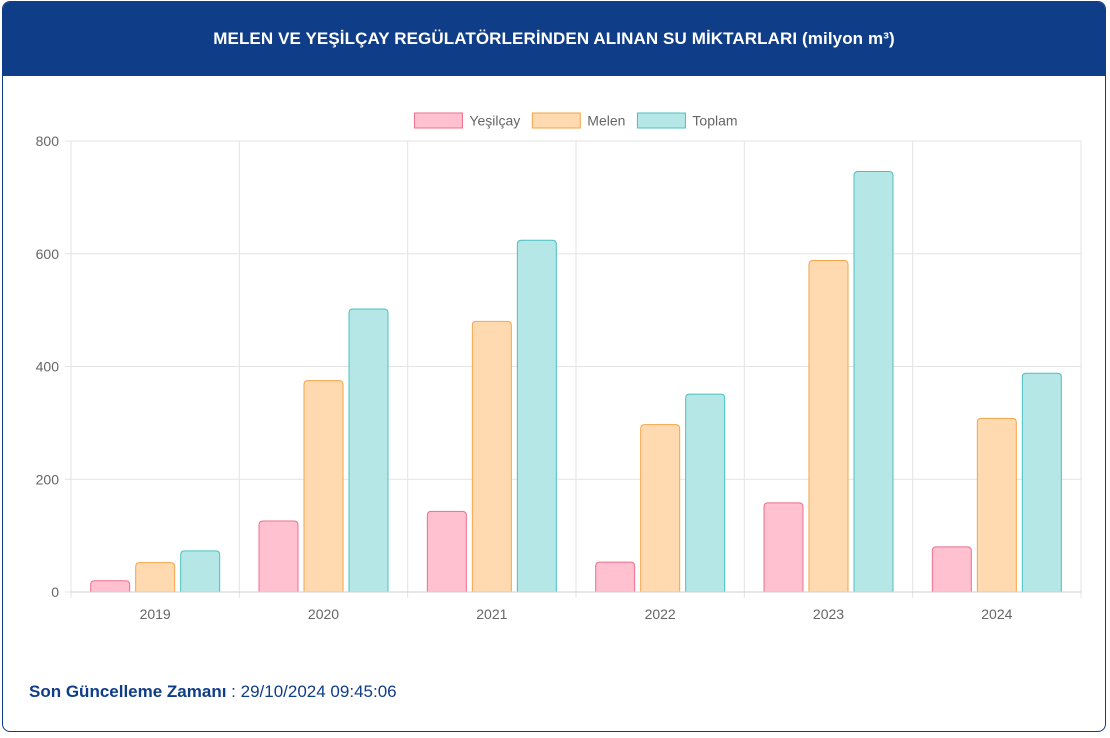 Image resolution: width=1110 pixels, height=738 pixels. I want to click on last-updated-label: Son Güncelleme Zamanı, so click(128, 691).